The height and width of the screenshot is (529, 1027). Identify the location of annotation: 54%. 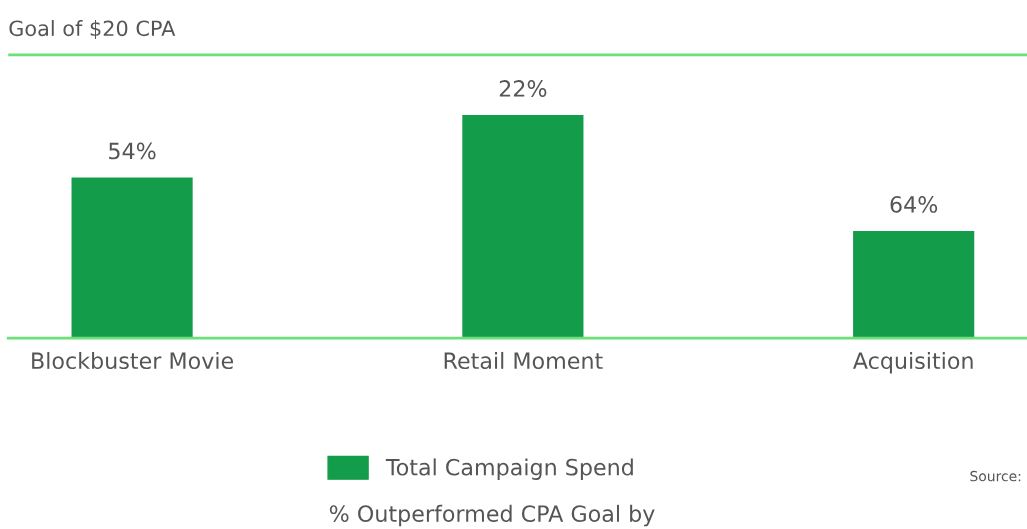
(132, 151).